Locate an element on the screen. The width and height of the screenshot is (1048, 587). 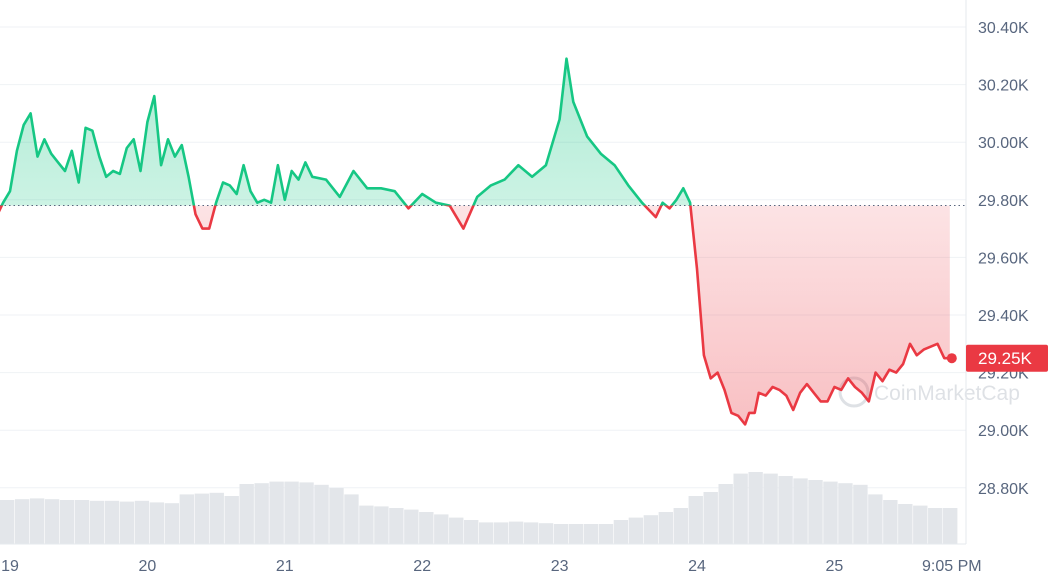
x-tick-label: 21 is located at coordinates (285, 566).